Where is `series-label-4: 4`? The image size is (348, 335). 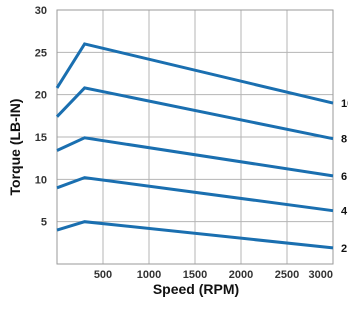 series-label-4: 4 is located at coordinates (344, 212).